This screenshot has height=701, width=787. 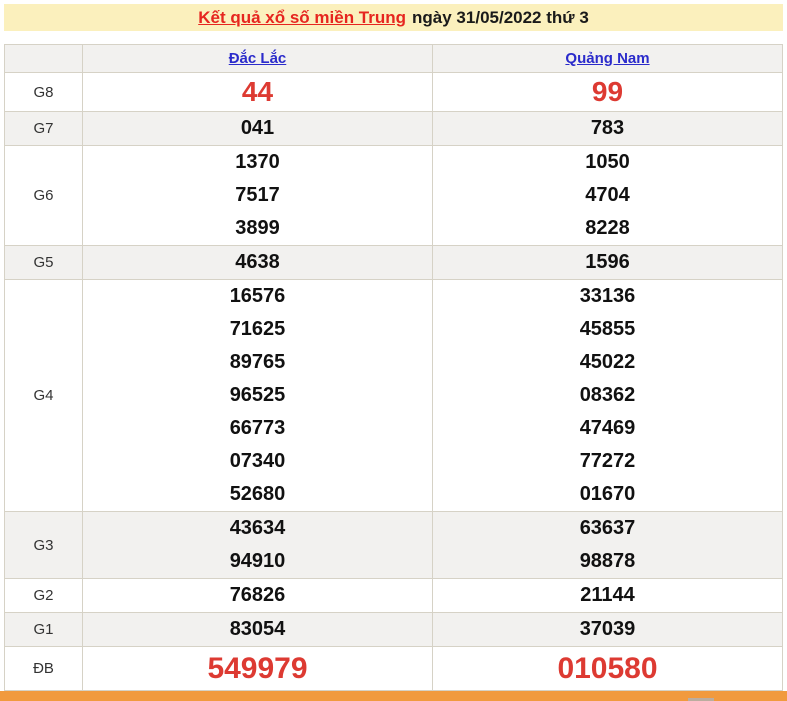 I want to click on prize-label: G1, so click(x=43, y=629).